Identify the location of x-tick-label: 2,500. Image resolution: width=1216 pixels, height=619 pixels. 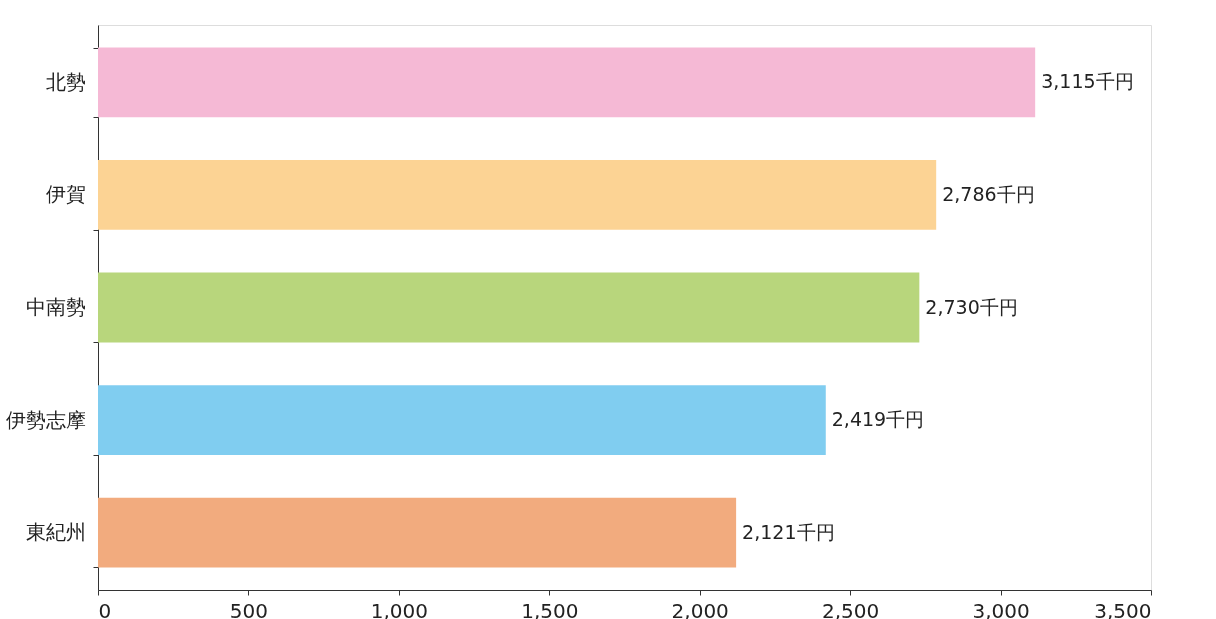
(851, 608).